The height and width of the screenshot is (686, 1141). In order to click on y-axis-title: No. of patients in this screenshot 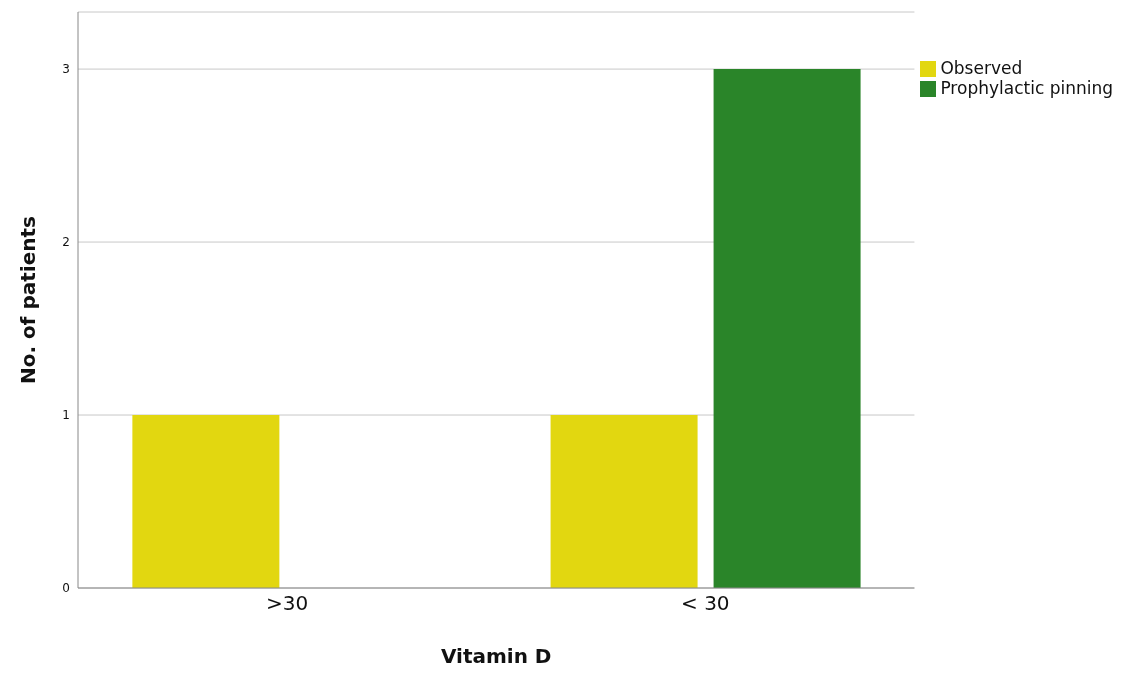, I will do `click(28, 300)`.